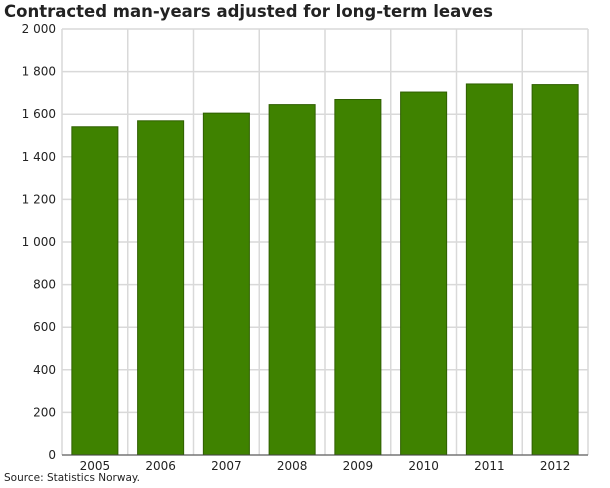  I want to click on bar-2006, so click(161, 288).